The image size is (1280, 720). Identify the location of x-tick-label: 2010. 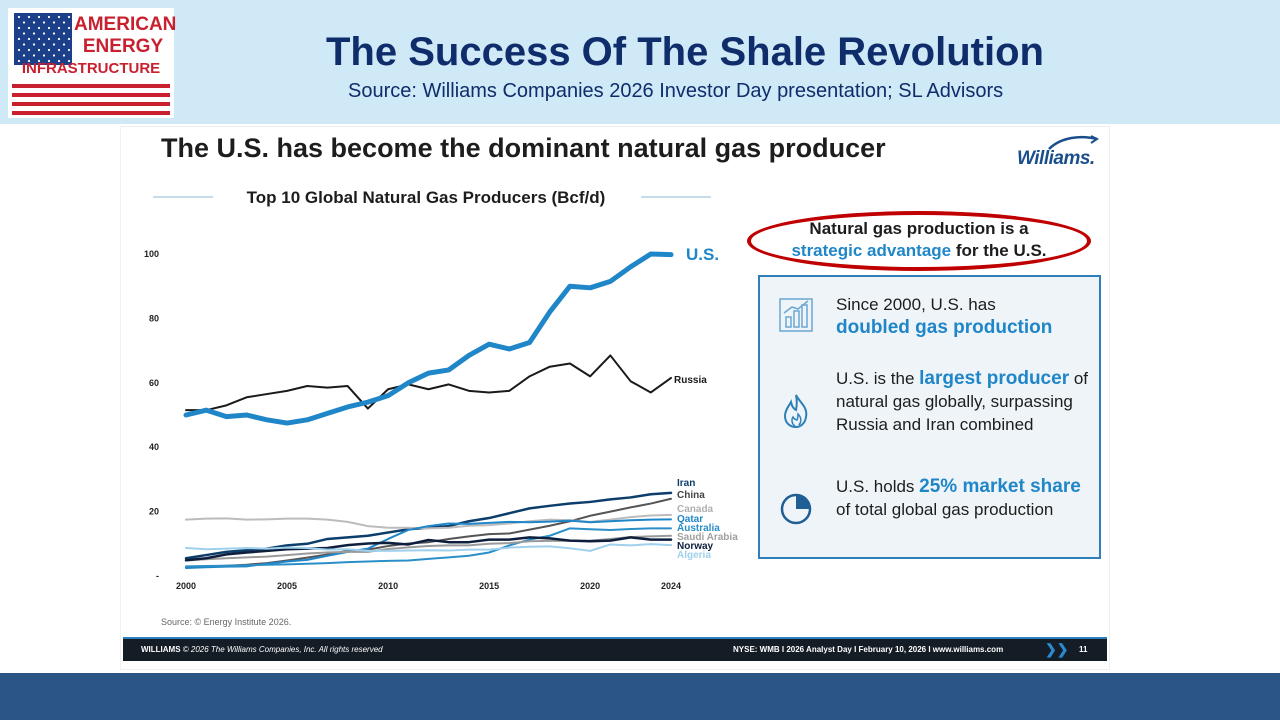
(388, 586).